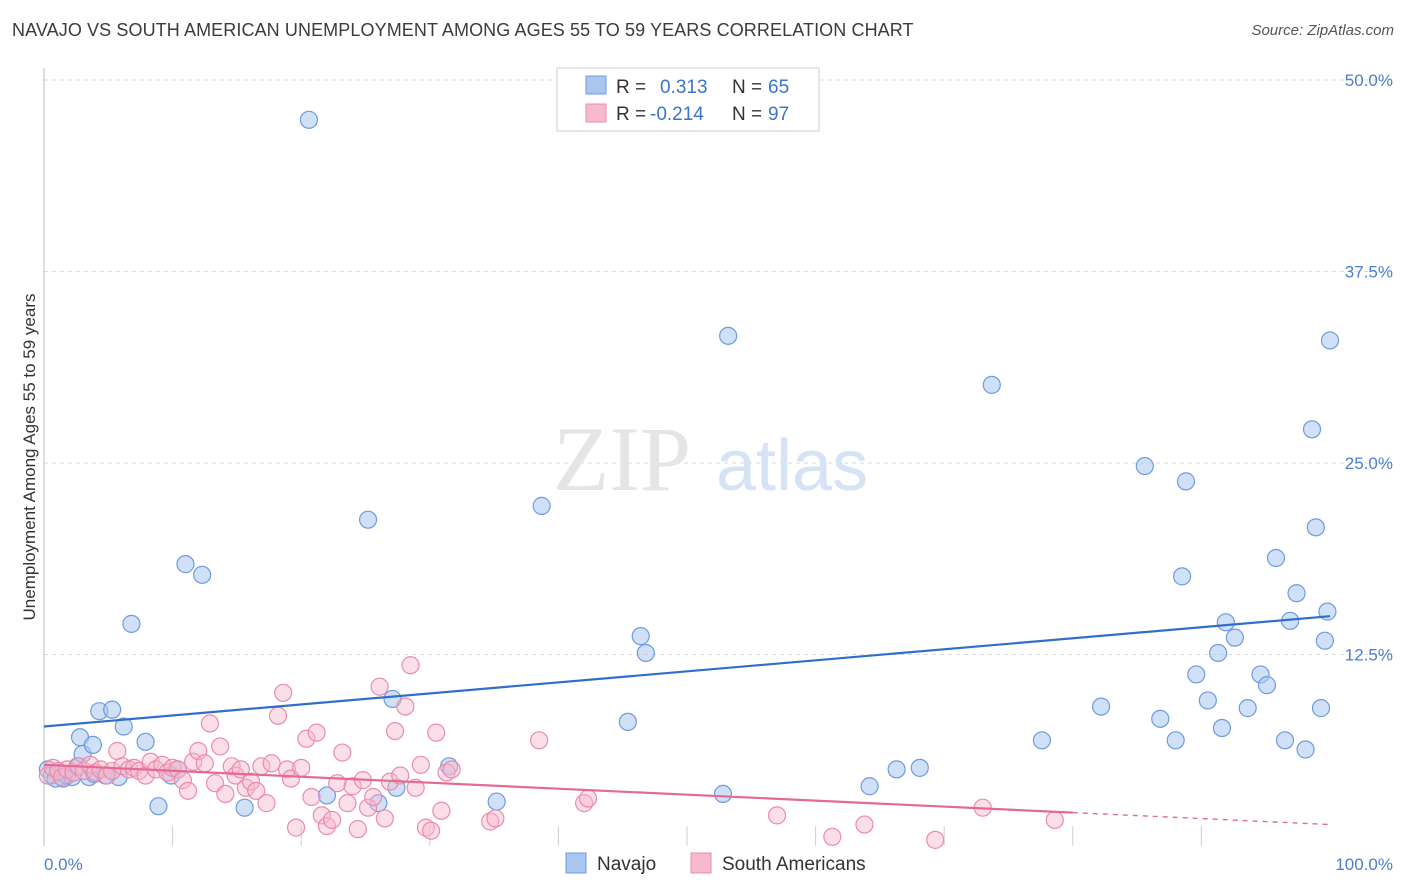 Image resolution: width=1406 pixels, height=892 pixels. I want to click on legend-south-americans-swatch, so click(701, 863).